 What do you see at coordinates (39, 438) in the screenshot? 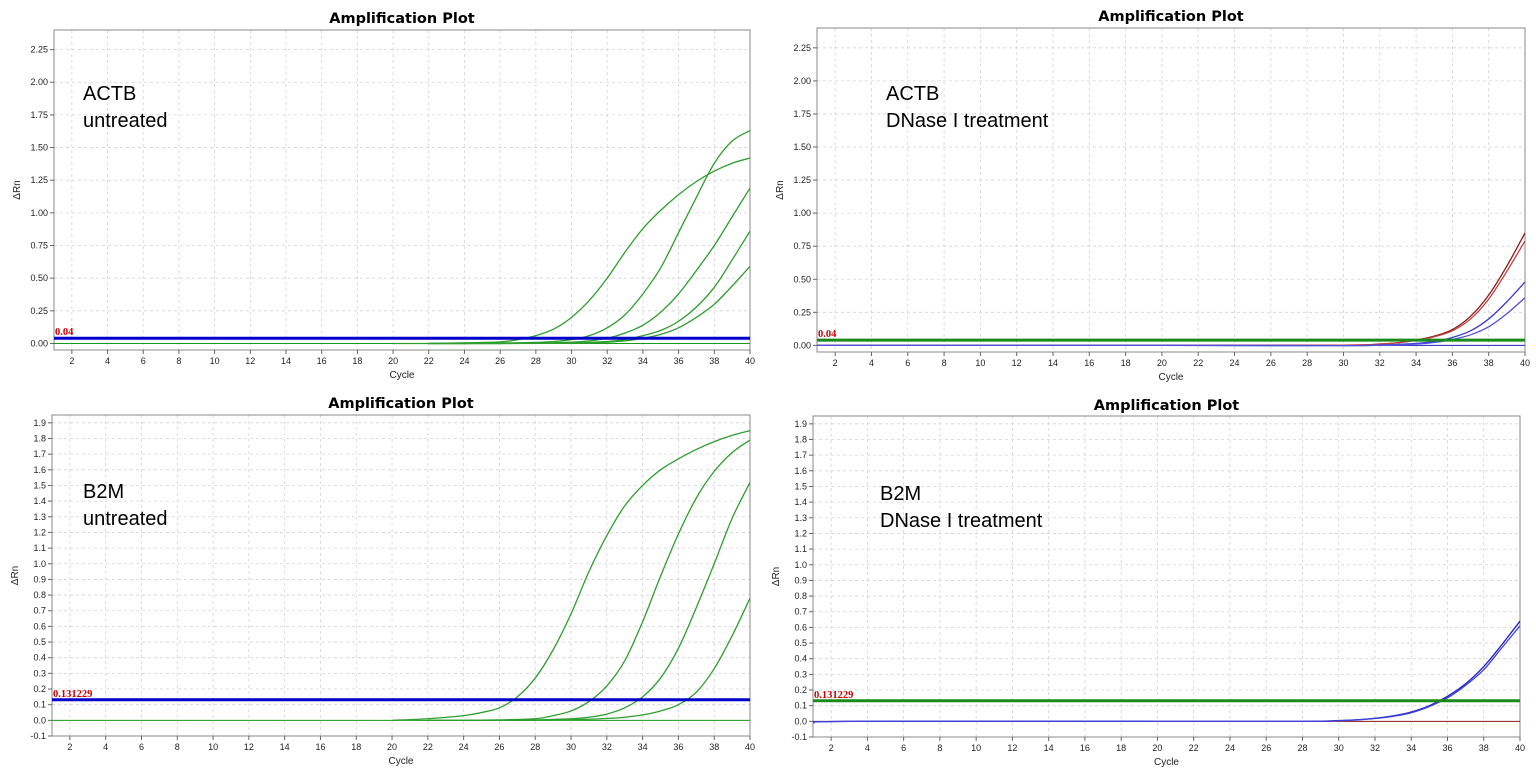
I see `y-tick-label: 1.8` at bounding box center [39, 438].